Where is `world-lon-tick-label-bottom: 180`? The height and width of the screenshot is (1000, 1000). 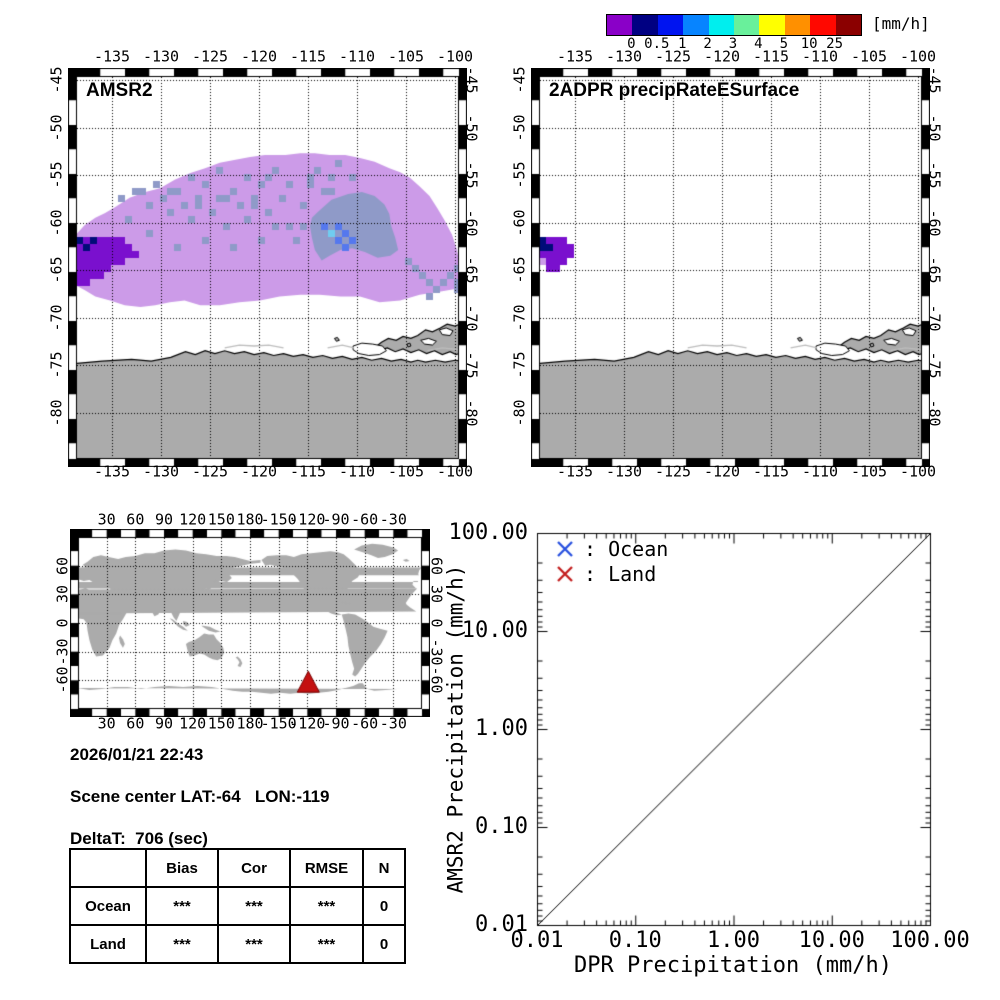
world-lon-tick-label-bottom: 180 is located at coordinates (250, 723).